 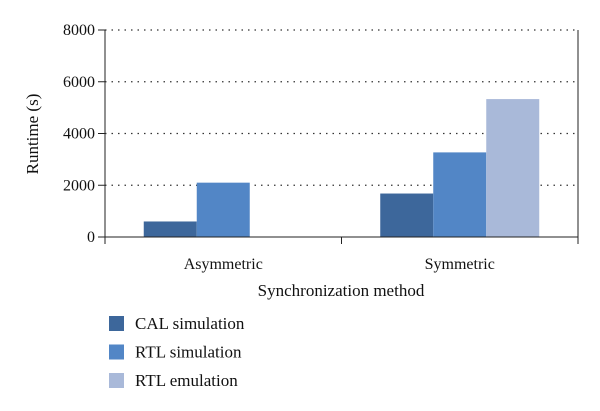 I want to click on y-tick-labels: 0 2000 4000 6000 8000, so click(x=79, y=134).